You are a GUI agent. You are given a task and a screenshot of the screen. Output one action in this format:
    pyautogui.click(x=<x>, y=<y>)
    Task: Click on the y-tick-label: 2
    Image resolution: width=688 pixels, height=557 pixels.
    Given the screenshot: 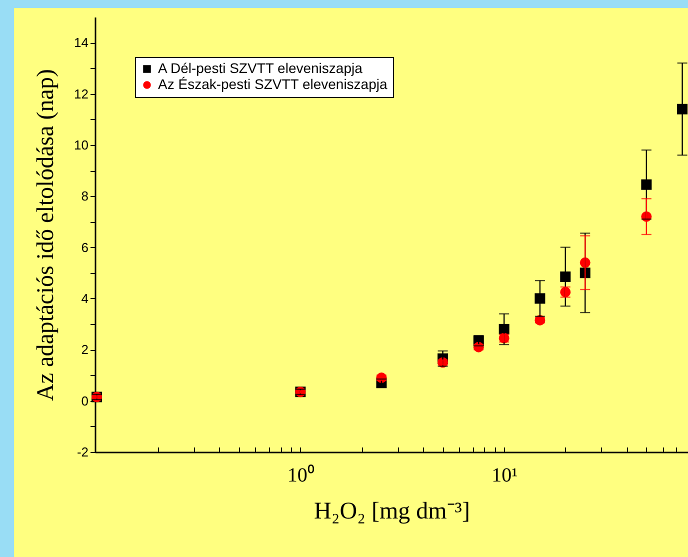 What is the action you would take?
    pyautogui.click(x=84, y=350)
    